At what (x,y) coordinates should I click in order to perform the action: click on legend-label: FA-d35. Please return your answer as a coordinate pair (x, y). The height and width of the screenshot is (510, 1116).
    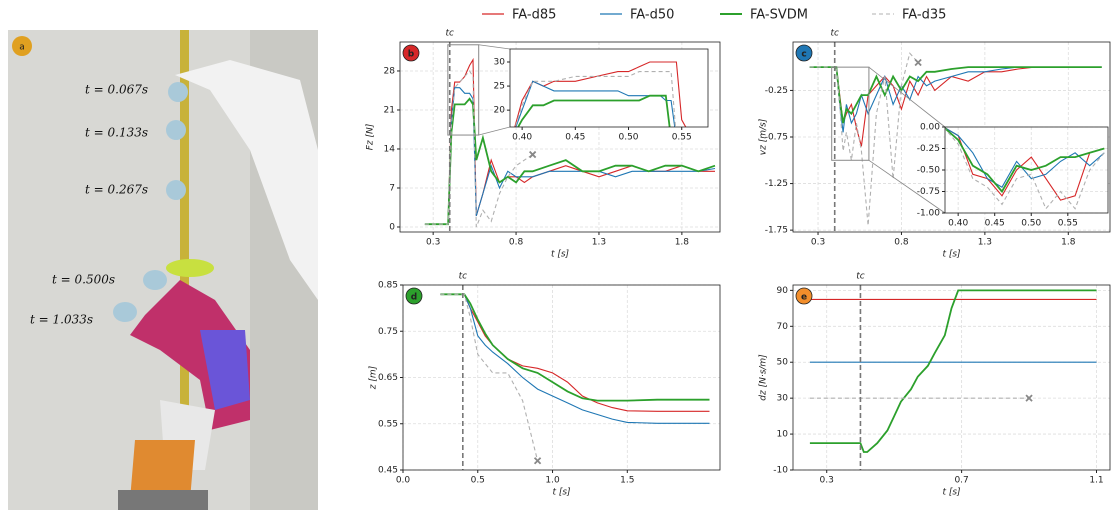
    Looking at the image, I should click on (924, 15).